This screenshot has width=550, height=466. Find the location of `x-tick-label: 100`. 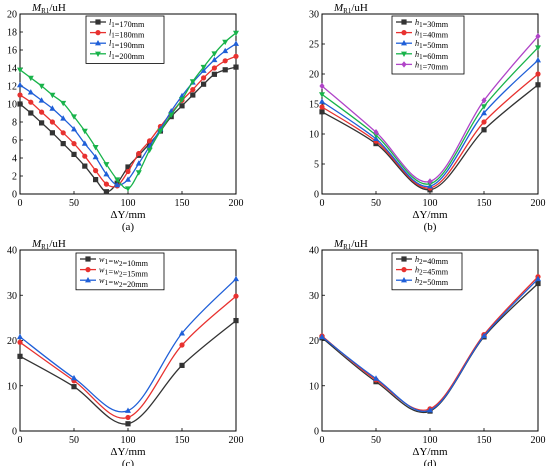

x-tick-label: 100 is located at coordinates (128, 440).